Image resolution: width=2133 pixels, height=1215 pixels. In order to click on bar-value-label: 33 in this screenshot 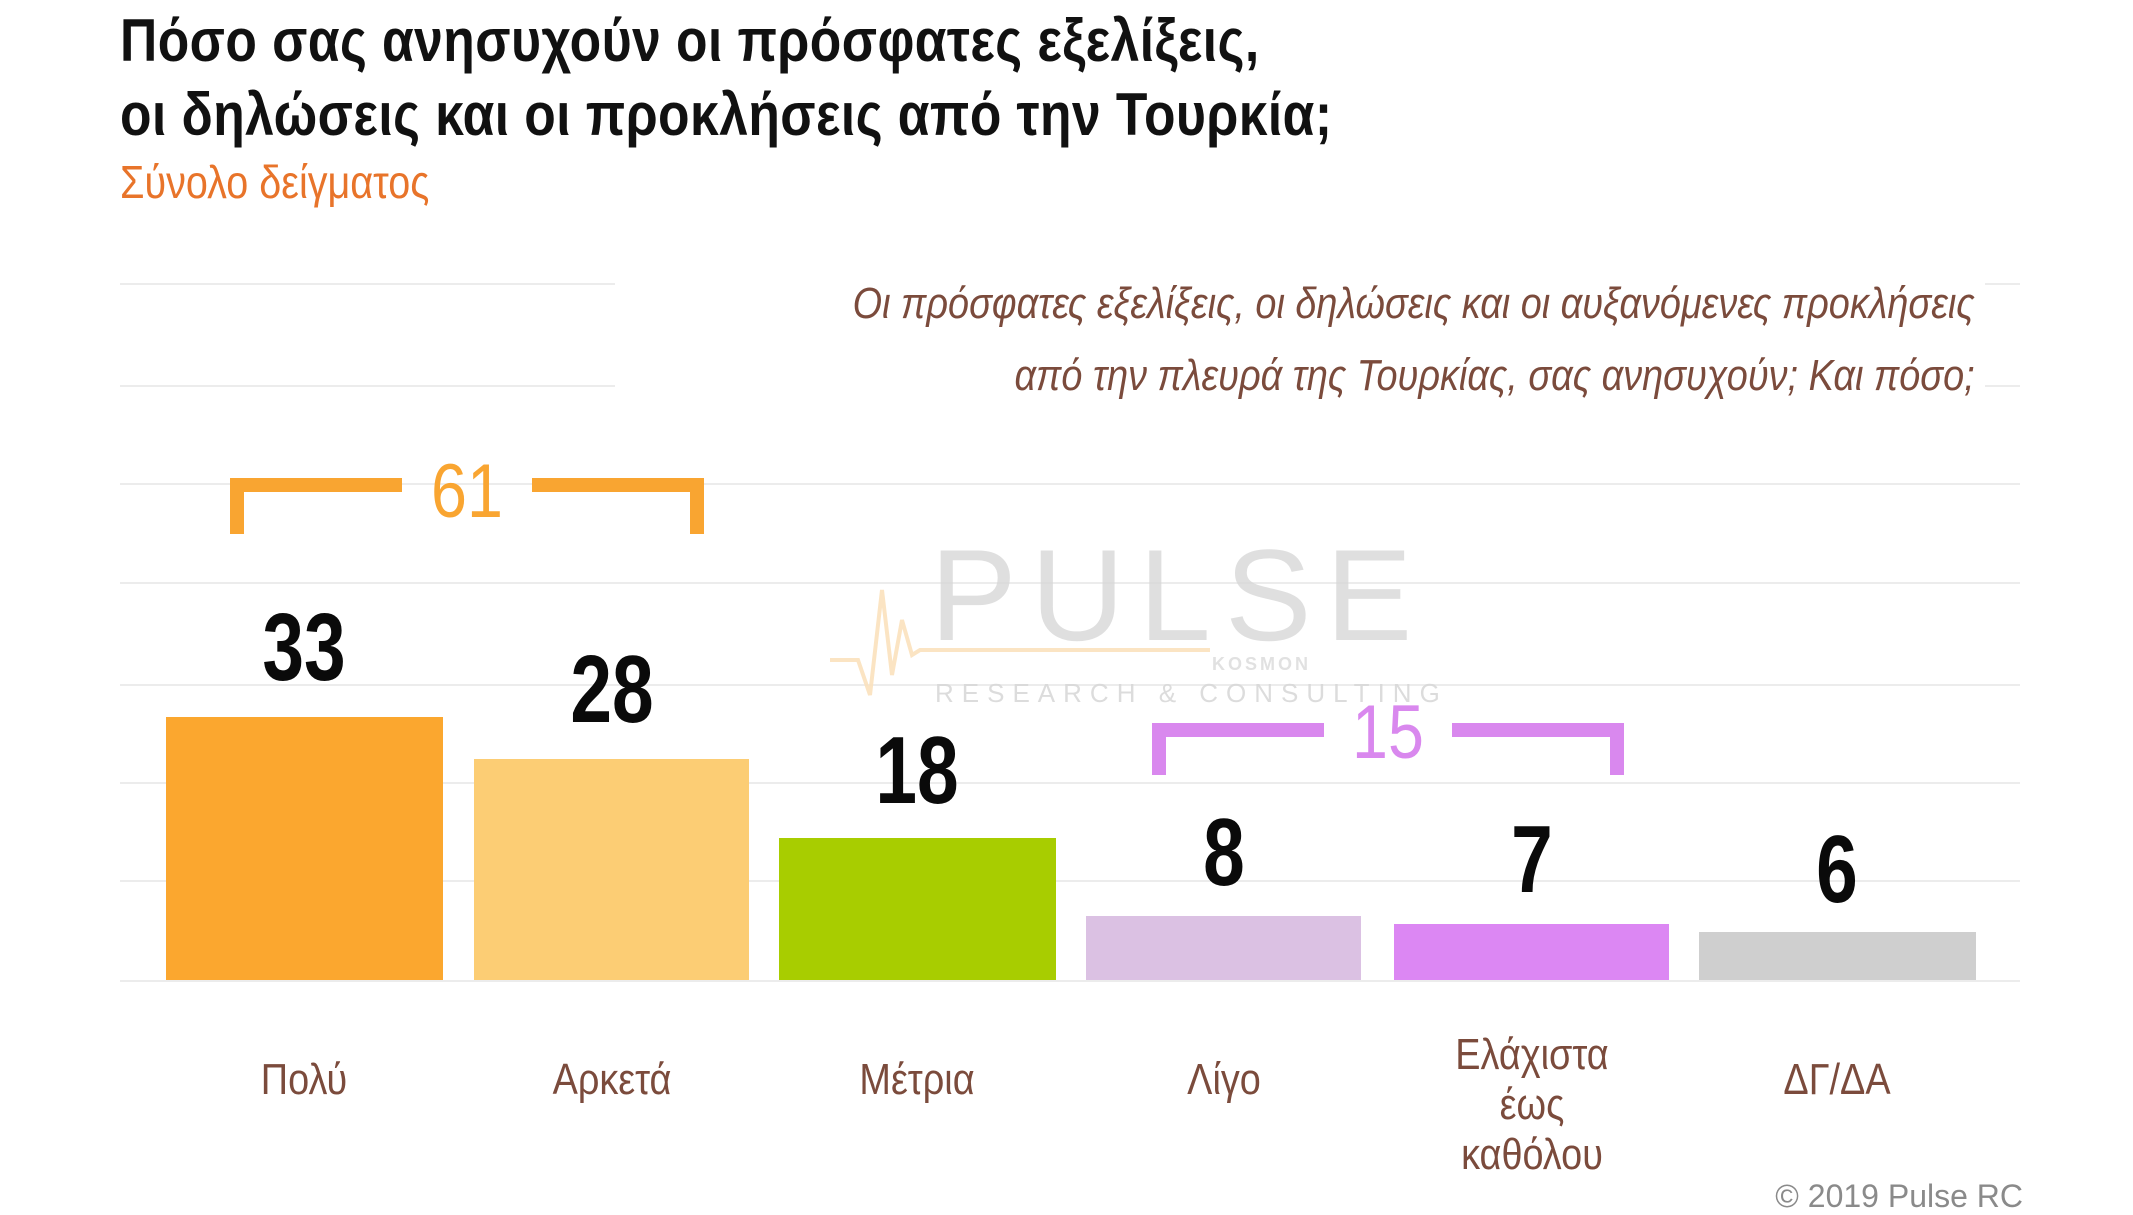, I will do `click(304, 647)`.